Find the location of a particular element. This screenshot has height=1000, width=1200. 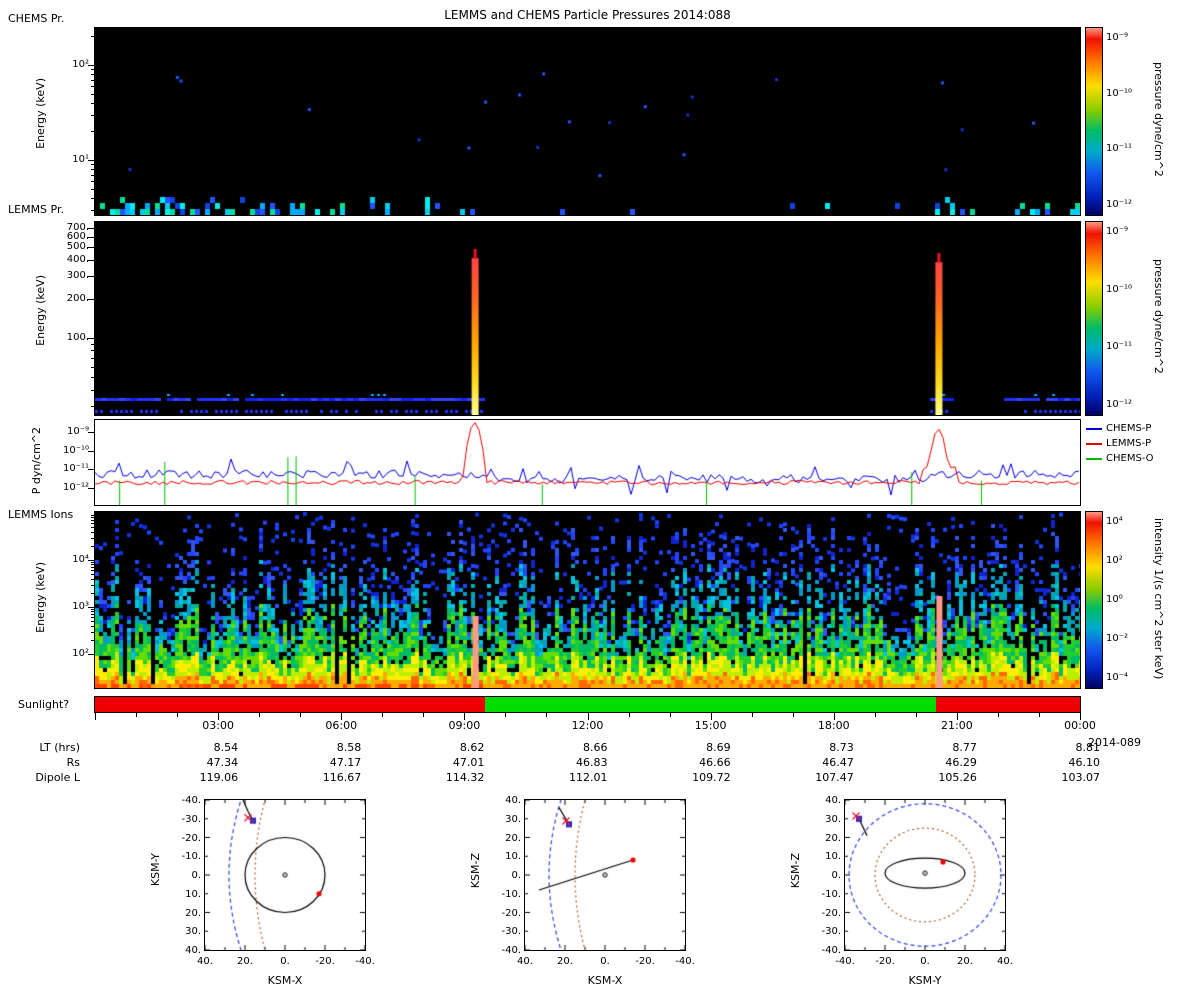

row-value: 103.07 is located at coordinates (1081, 777).